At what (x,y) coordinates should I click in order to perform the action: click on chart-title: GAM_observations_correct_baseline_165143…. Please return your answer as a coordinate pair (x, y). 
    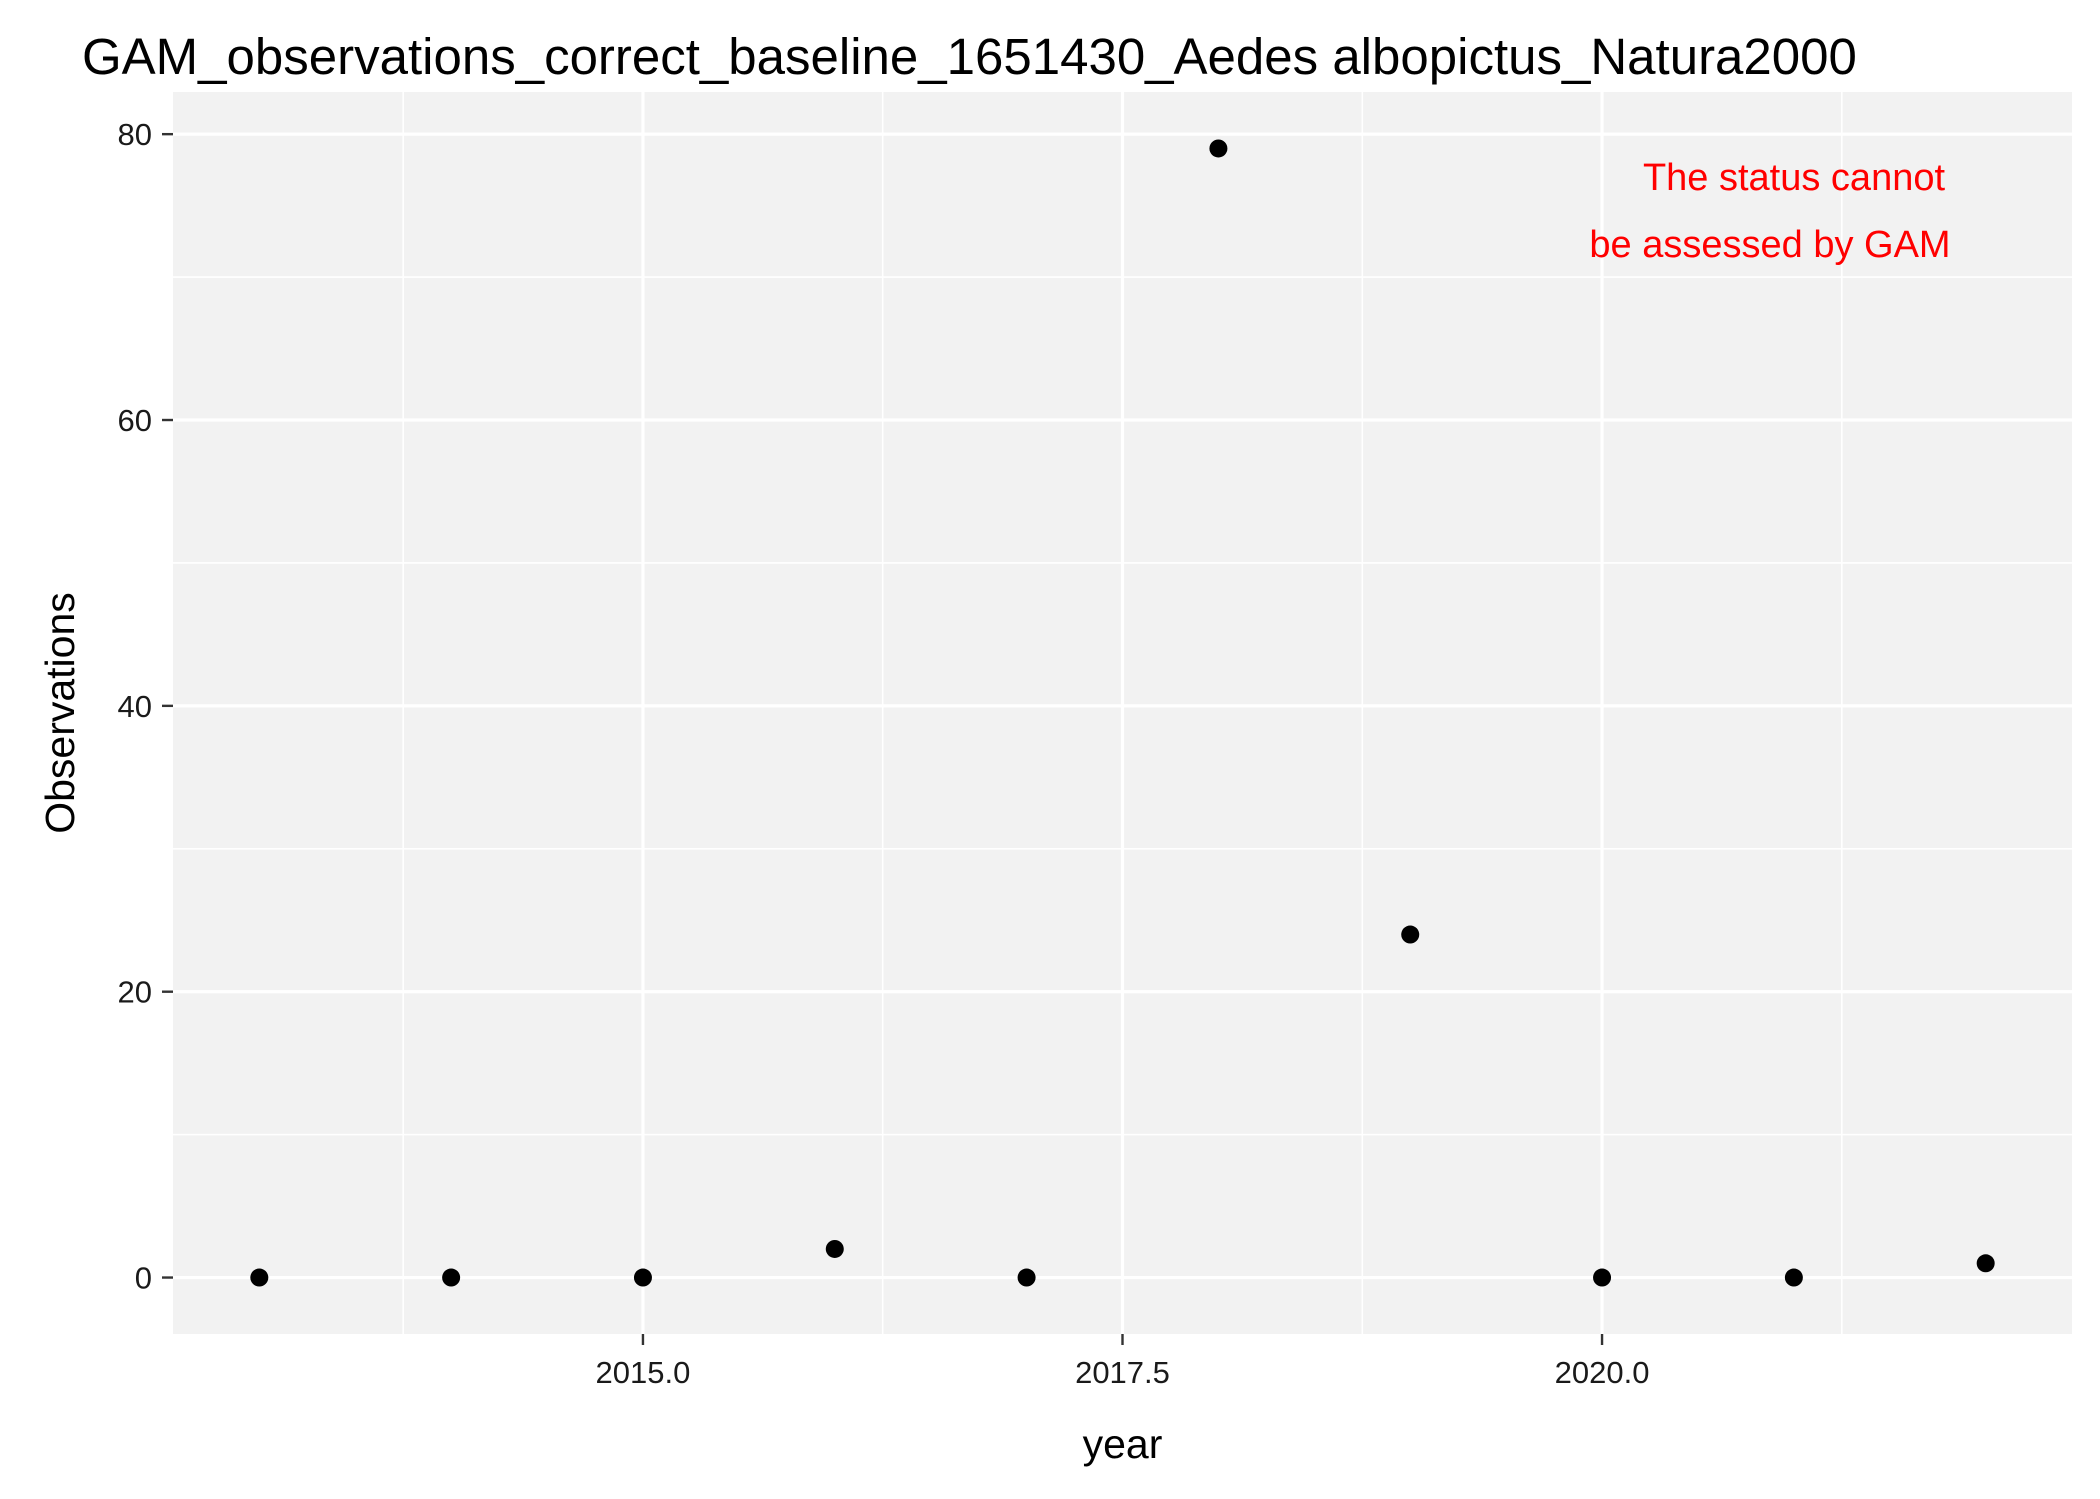
    Looking at the image, I should click on (969, 56).